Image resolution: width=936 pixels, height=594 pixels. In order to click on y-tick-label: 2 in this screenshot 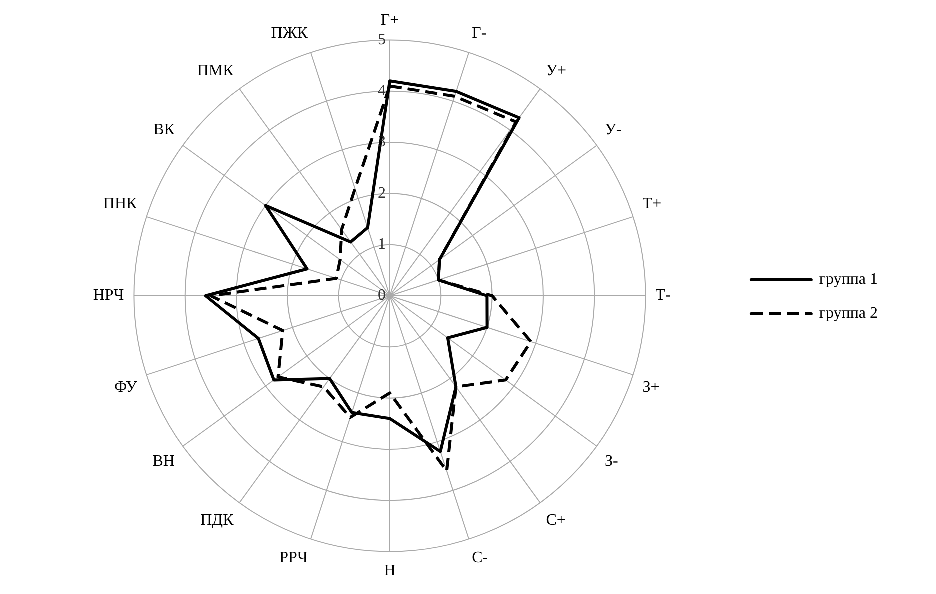, I will do `click(382, 193)`.